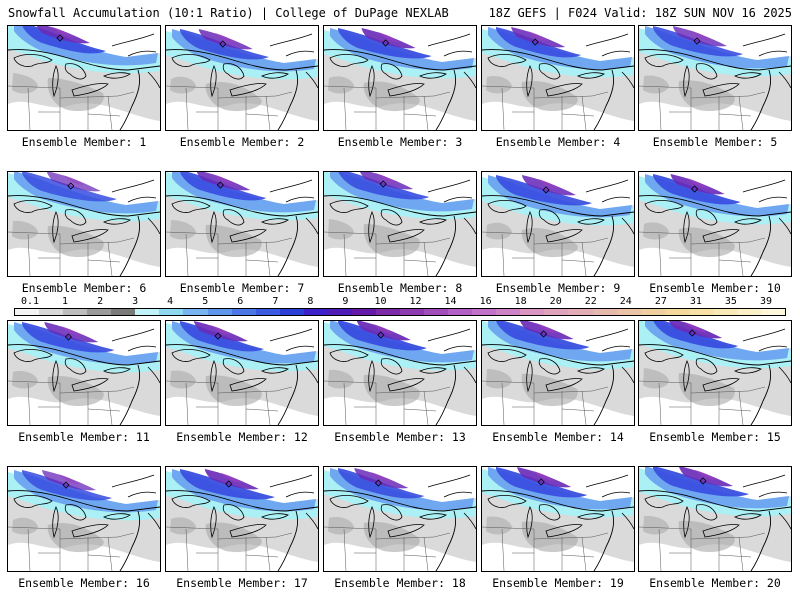 This screenshot has width=800, height=600. What do you see at coordinates (345, 301) in the screenshot?
I see `colorbar-tick-label: 9` at bounding box center [345, 301].